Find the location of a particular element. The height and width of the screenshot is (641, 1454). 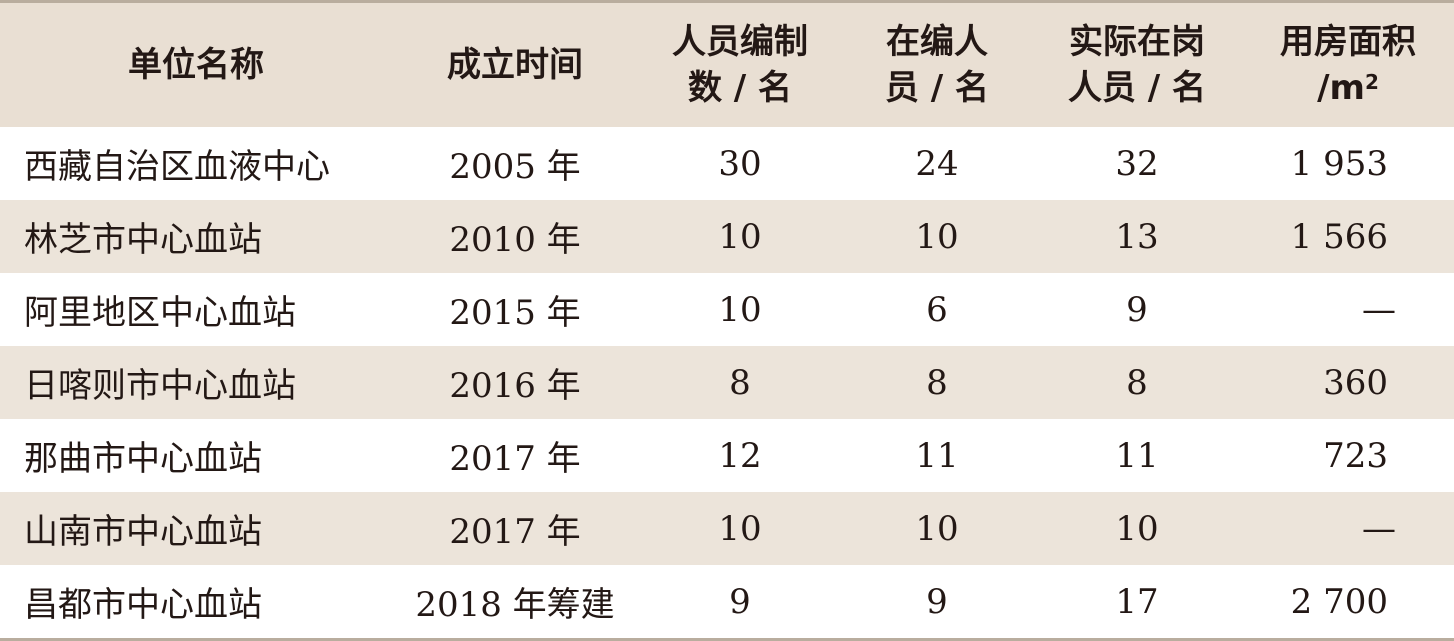

header-floor-area-unit-exponent: 2 is located at coordinates (1371, 82).